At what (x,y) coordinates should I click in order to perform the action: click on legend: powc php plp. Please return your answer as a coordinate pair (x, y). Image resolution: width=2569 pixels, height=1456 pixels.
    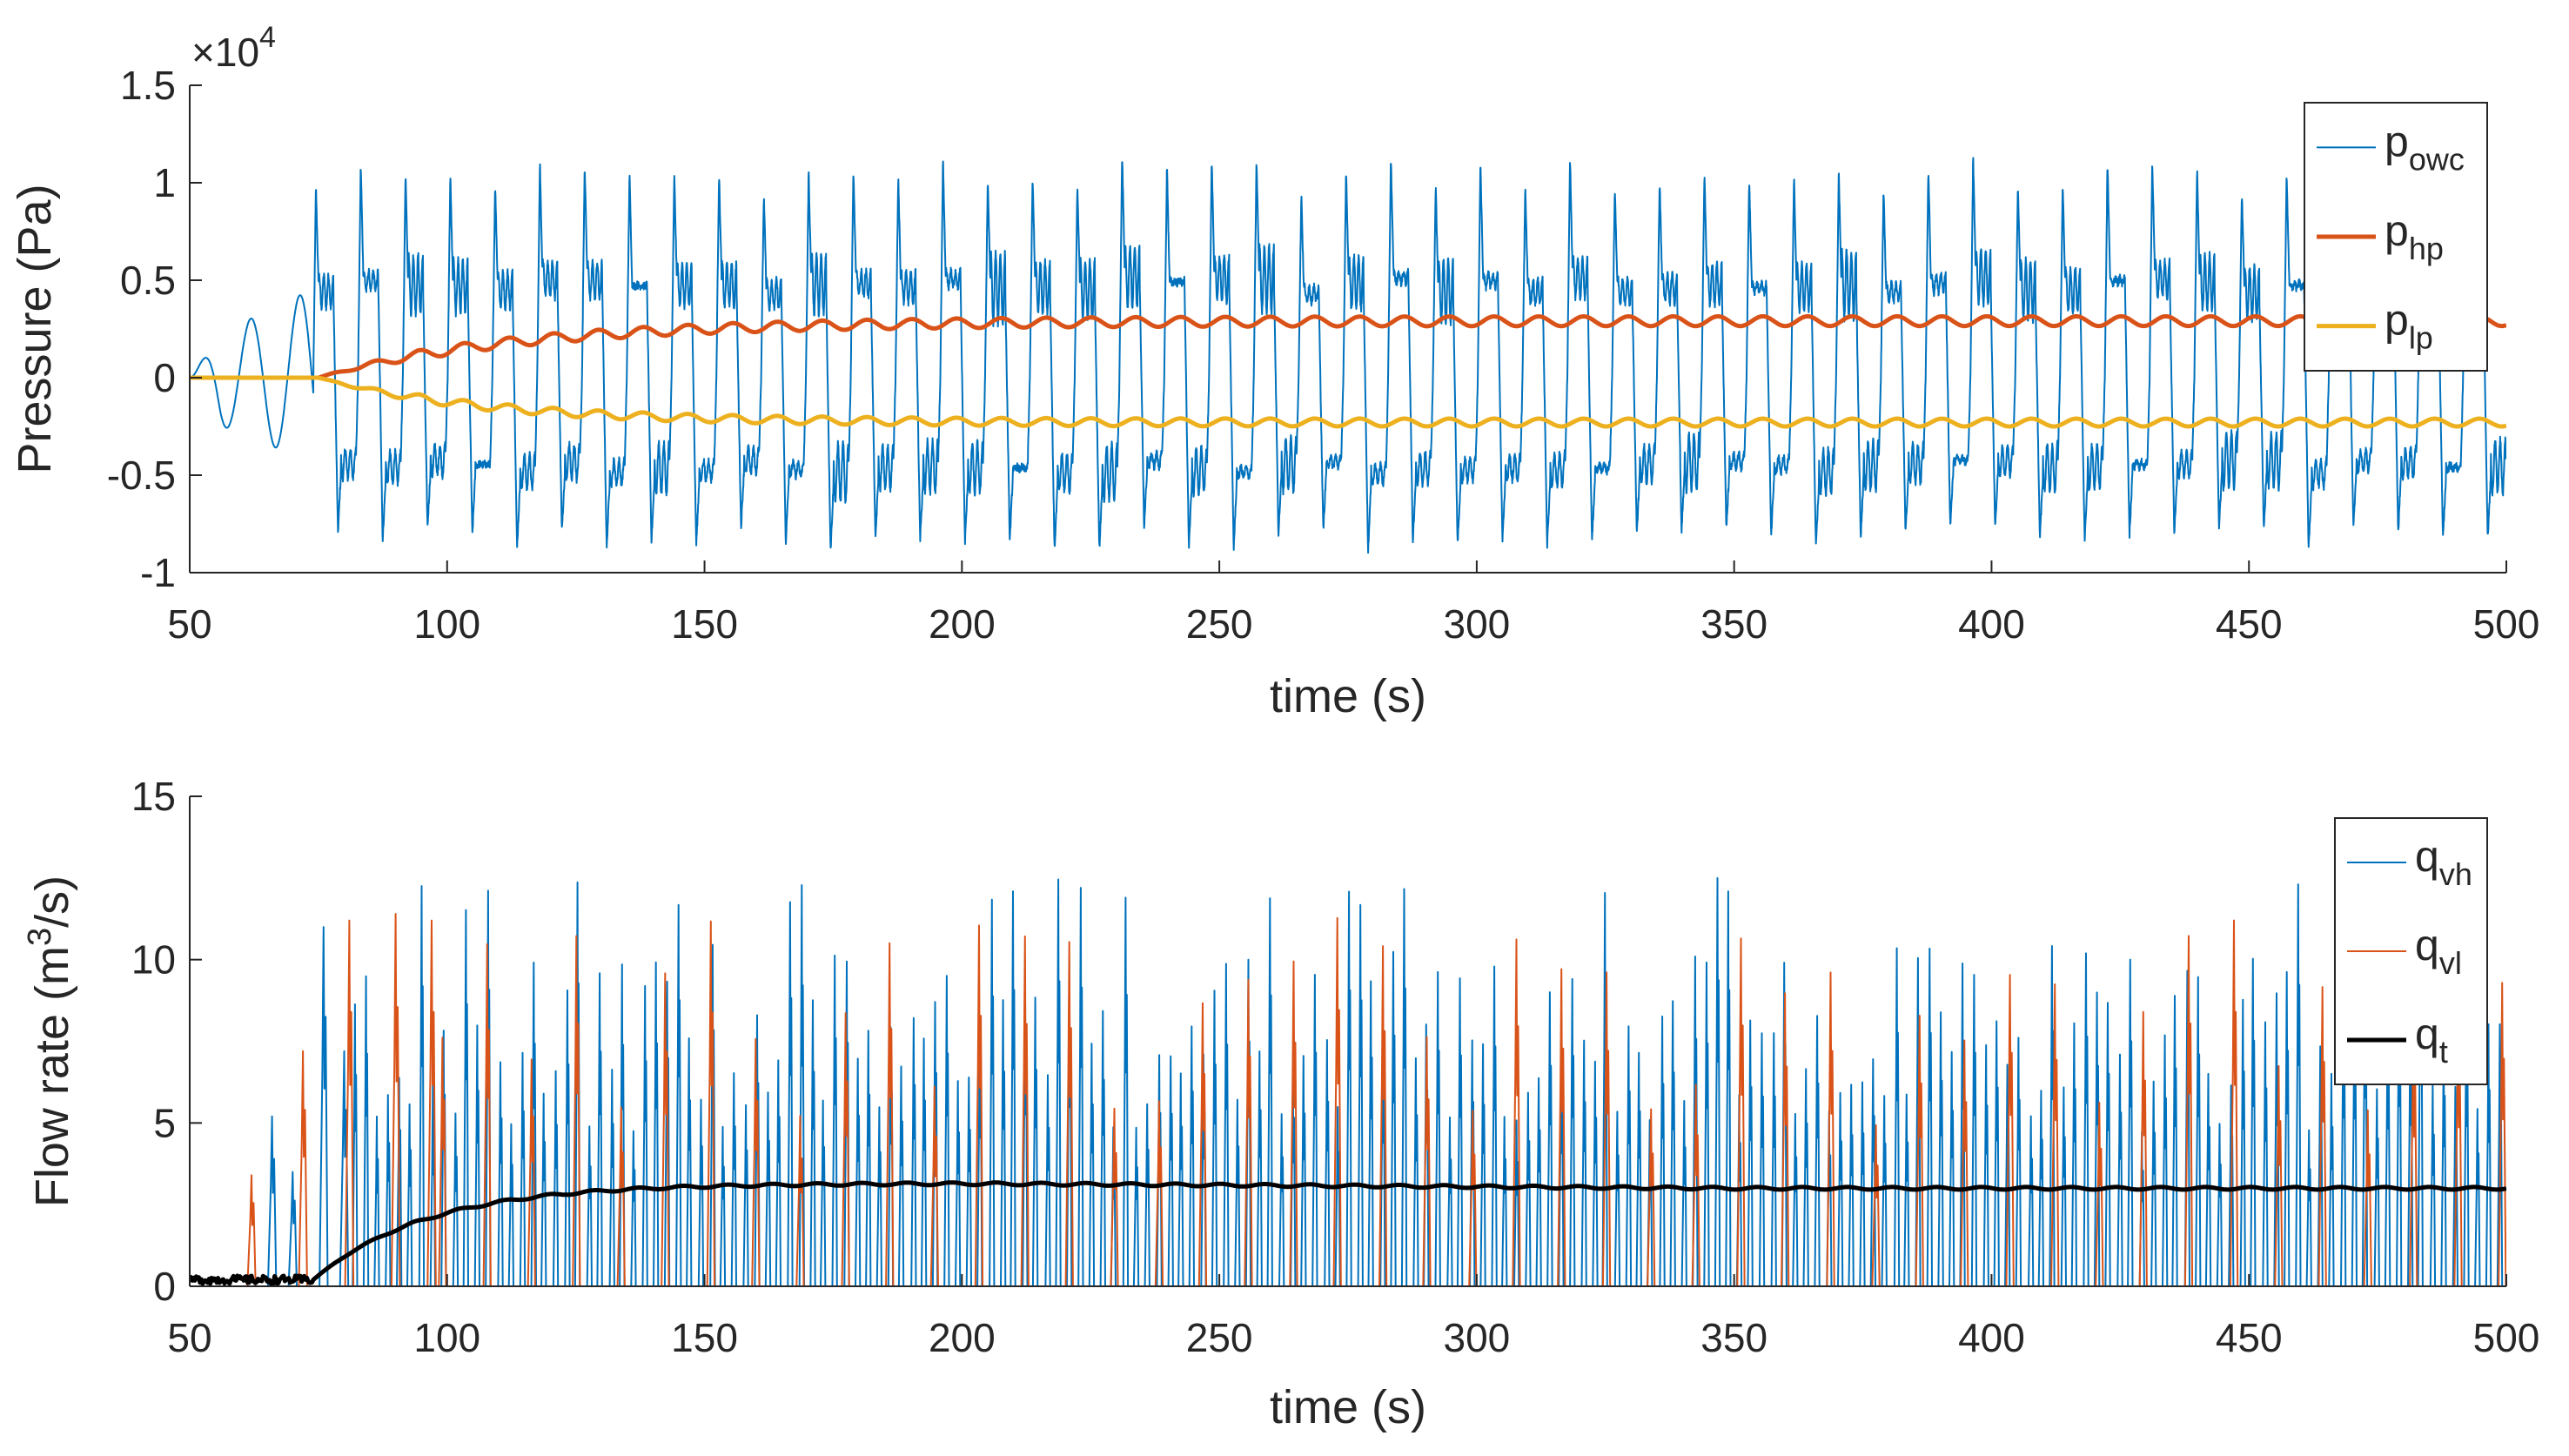
    Looking at the image, I should click on (2396, 237).